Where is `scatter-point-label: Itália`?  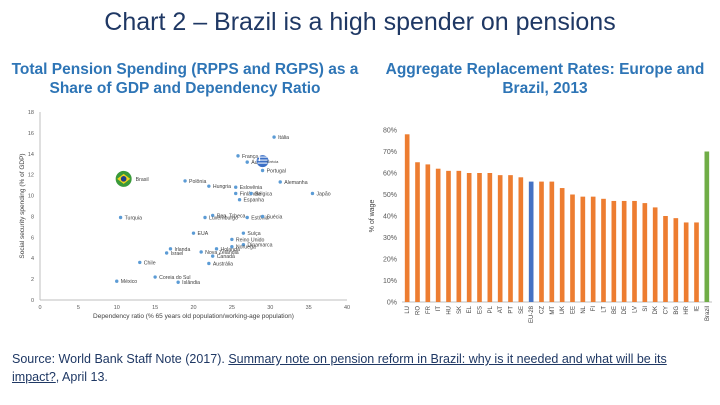 scatter-point-label: Itália is located at coordinates (283, 138).